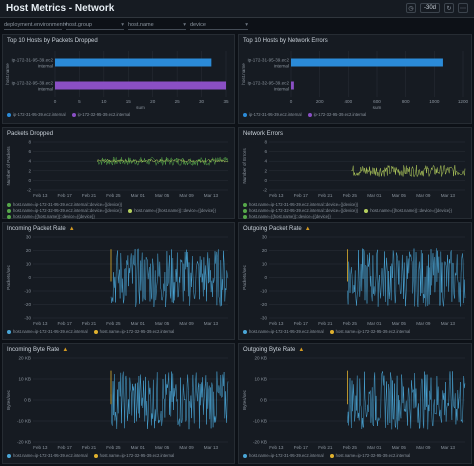 This screenshot has width=474, height=466. Describe the element at coordinates (24, 358) in the screenshot. I see `y-tick-label: 20 KB` at that location.